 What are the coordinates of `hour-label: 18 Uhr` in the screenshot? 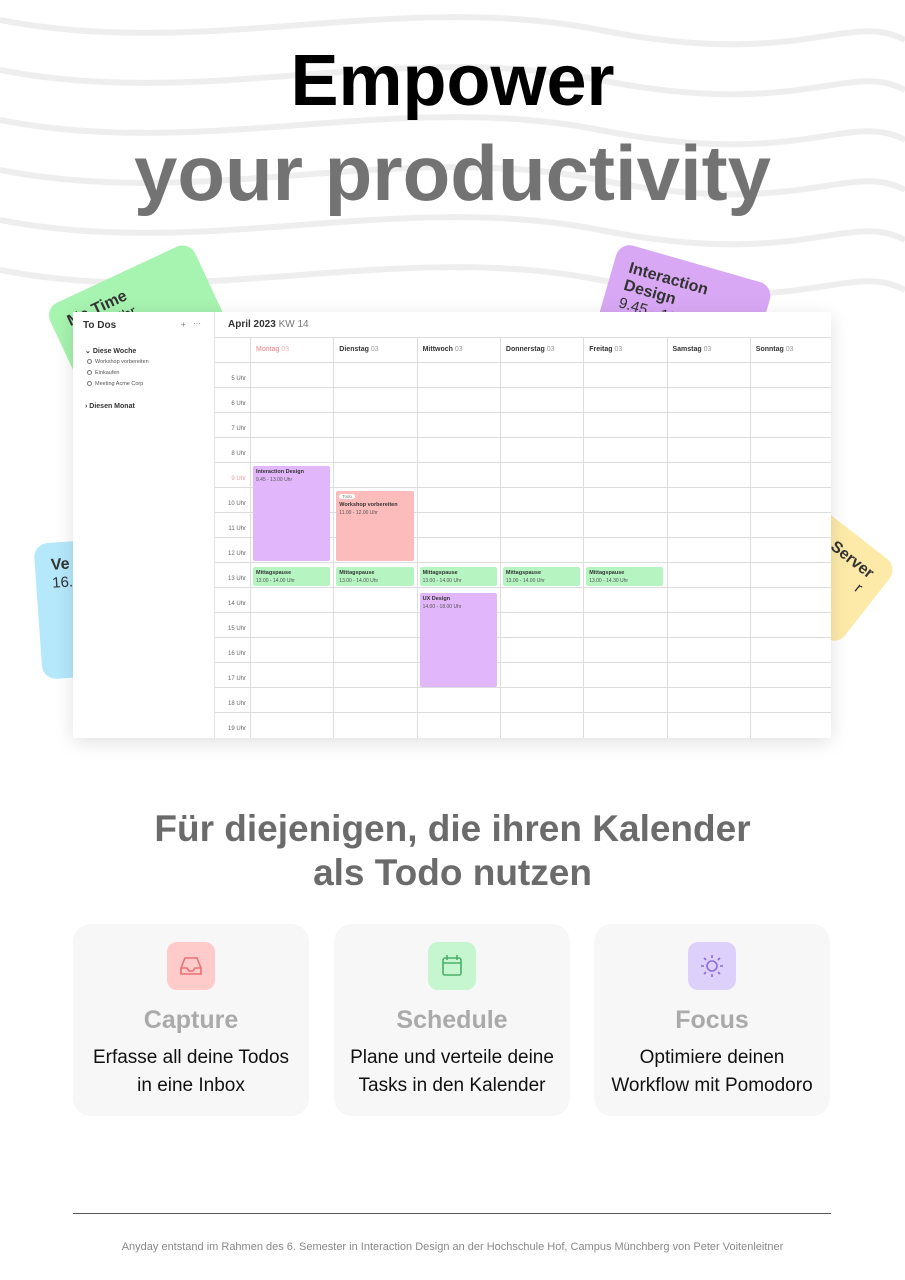 It's located at (236, 704).